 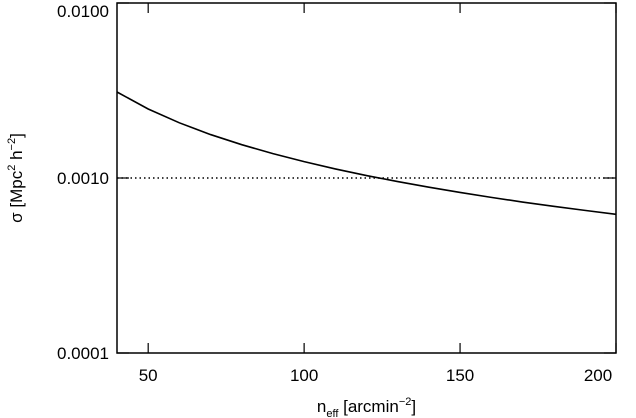 What do you see at coordinates (16, 135) in the screenshot?
I see `ylabel-part: ]` at bounding box center [16, 135].